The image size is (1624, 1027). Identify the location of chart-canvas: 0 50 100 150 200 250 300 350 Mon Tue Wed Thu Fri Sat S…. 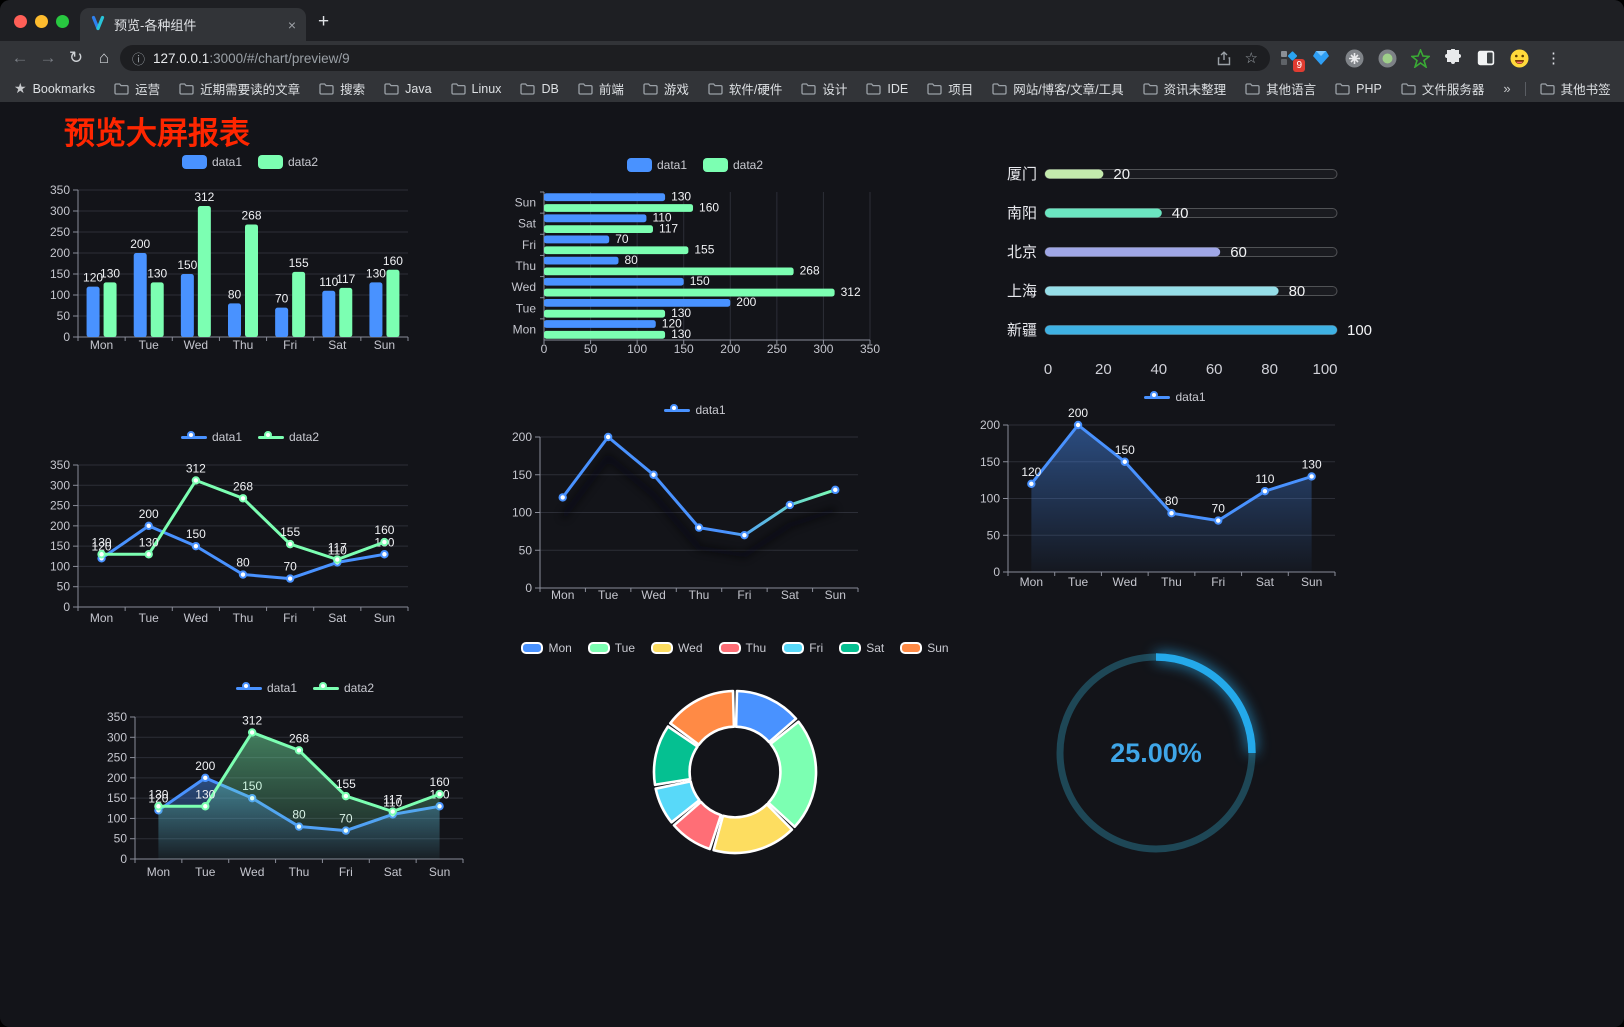
(285, 794).